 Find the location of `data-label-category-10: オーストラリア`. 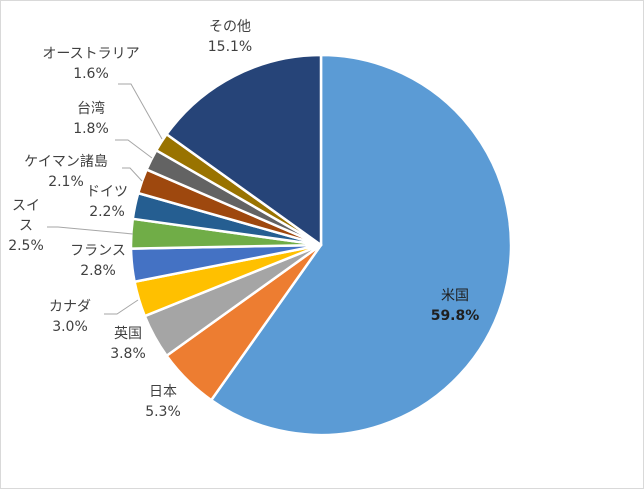

data-label-category-10: オーストラリア is located at coordinates (90, 54).